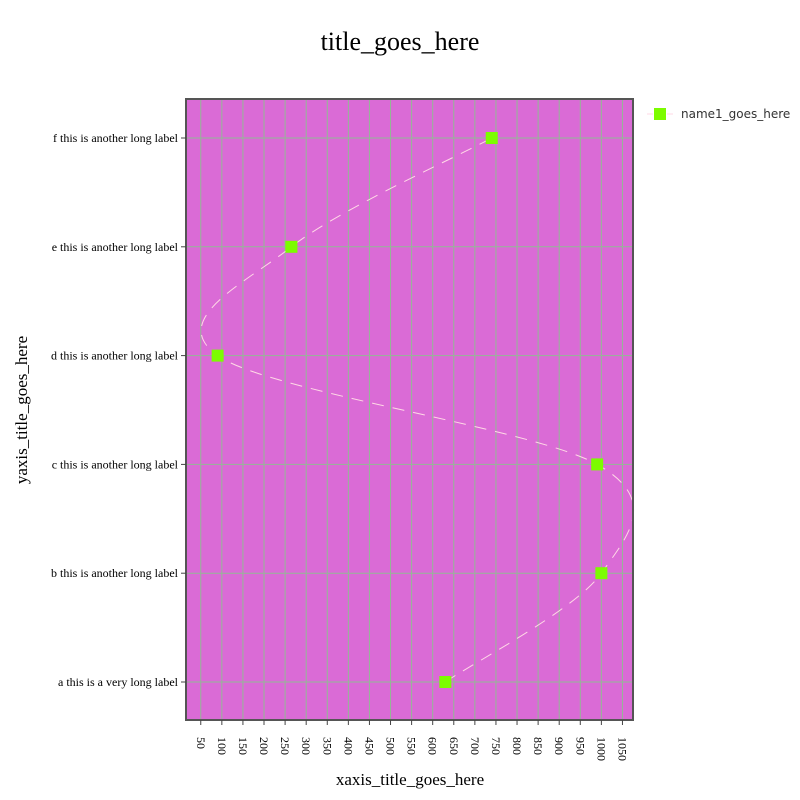  I want to click on y-tick-label: f this is another long label, so click(116, 138).